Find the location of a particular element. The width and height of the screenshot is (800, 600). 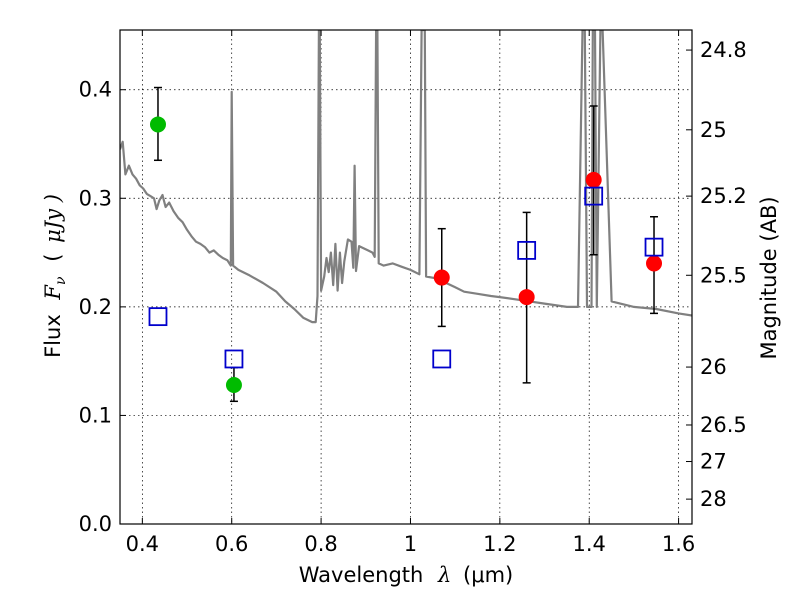

x-tick-label: 1.6 is located at coordinates (678, 544).